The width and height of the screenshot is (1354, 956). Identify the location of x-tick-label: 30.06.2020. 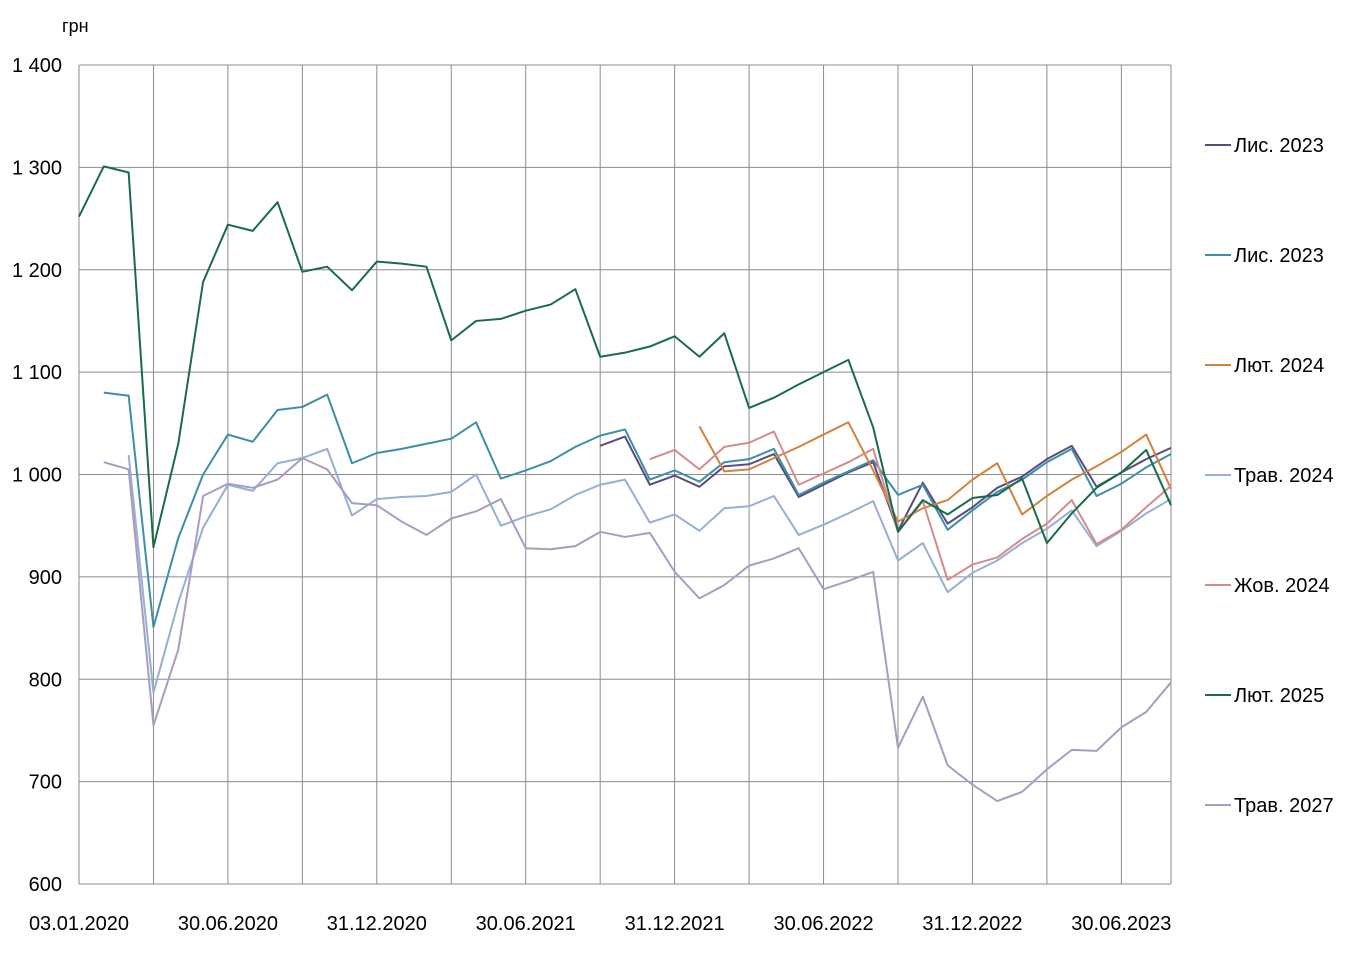
(228, 924).